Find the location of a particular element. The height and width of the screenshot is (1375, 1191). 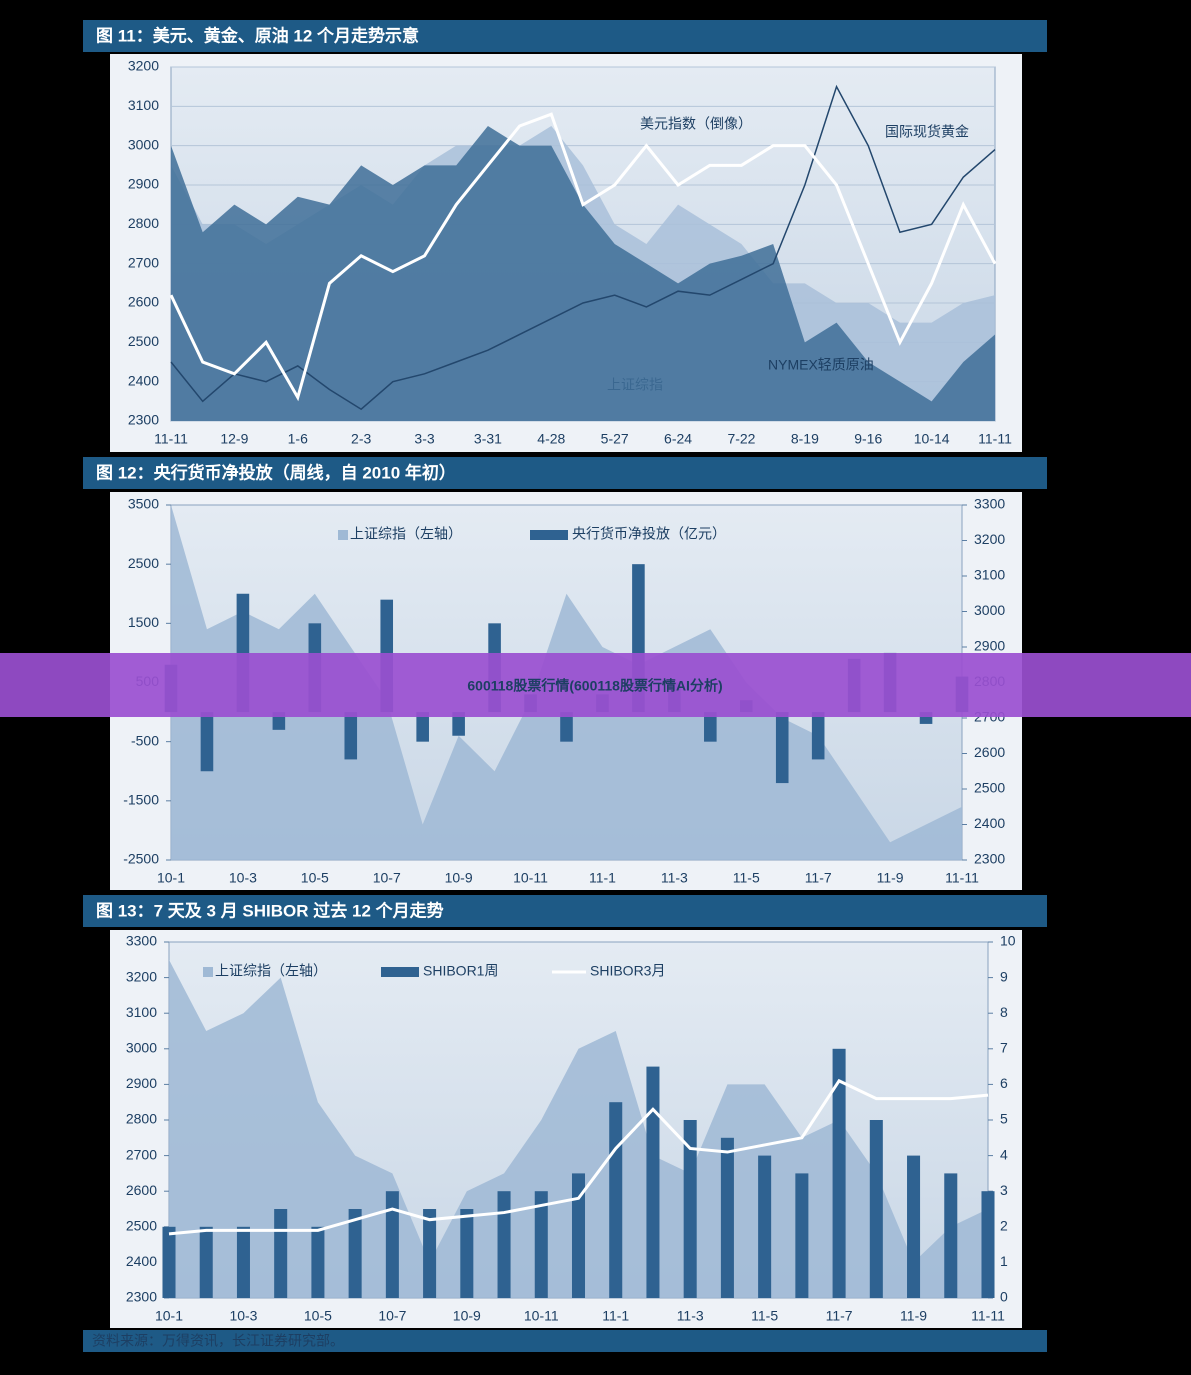

x-tick-label: 4-28 is located at coordinates (551, 439).